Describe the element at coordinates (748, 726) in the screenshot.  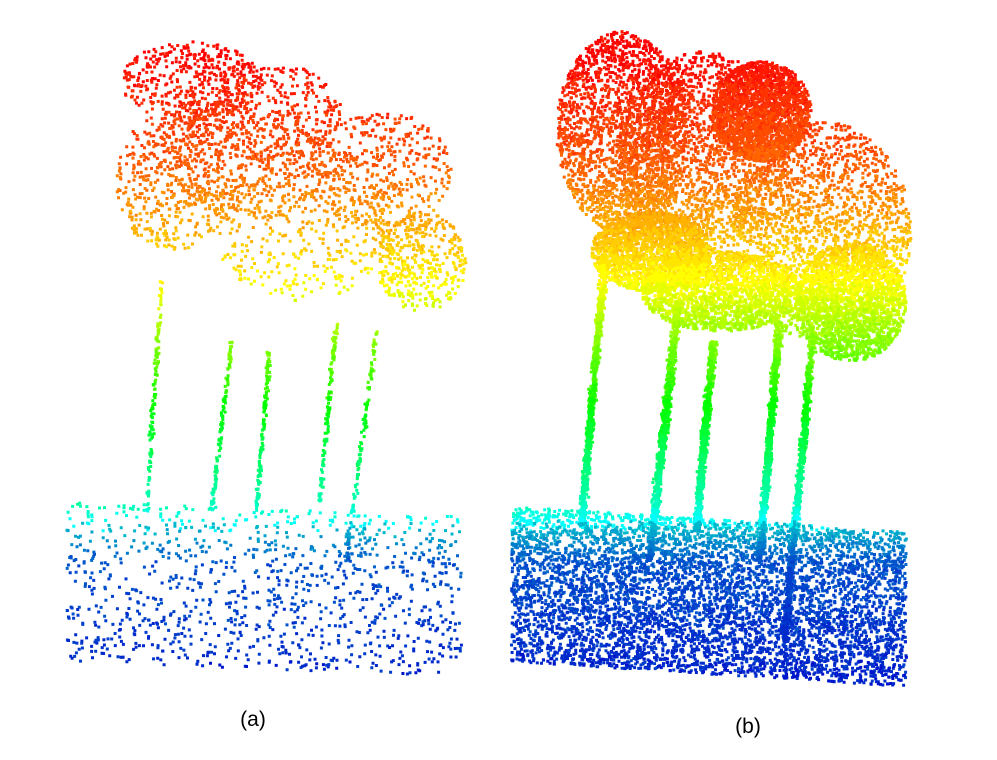
I see `caption: (b)` at that location.